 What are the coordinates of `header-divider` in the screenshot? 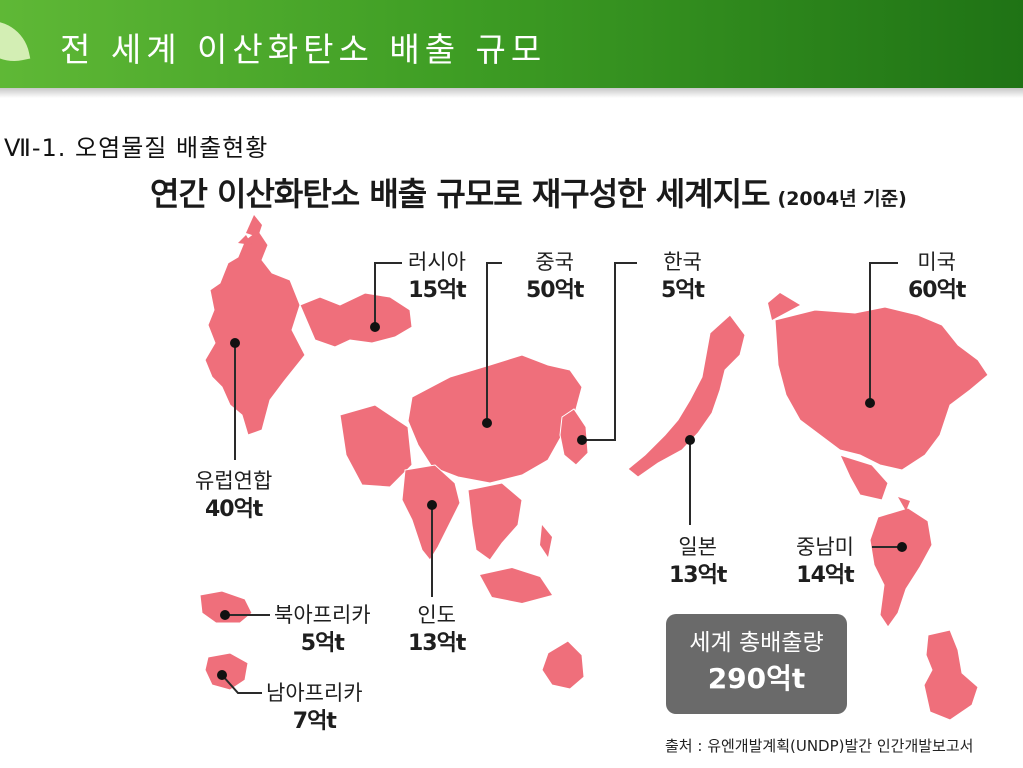 It's located at (511, 93).